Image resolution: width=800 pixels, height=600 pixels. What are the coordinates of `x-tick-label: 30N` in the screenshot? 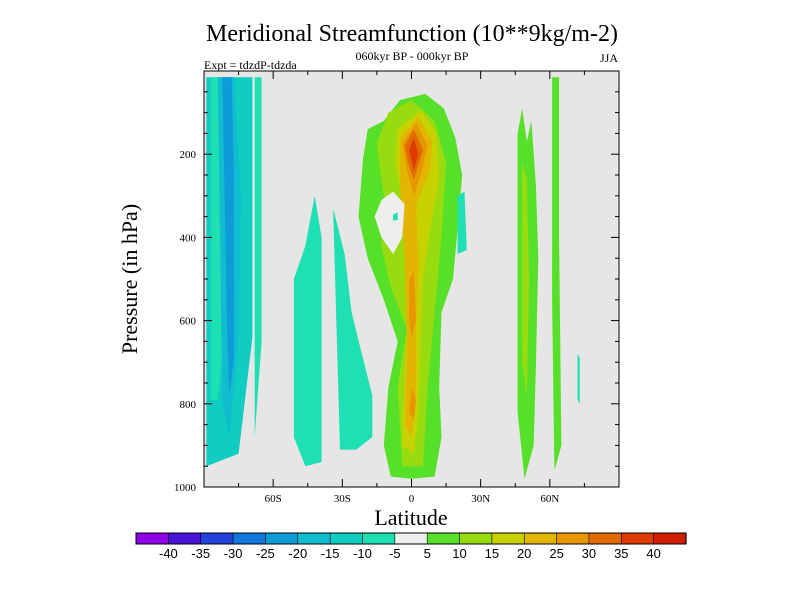 It's located at (480, 499).